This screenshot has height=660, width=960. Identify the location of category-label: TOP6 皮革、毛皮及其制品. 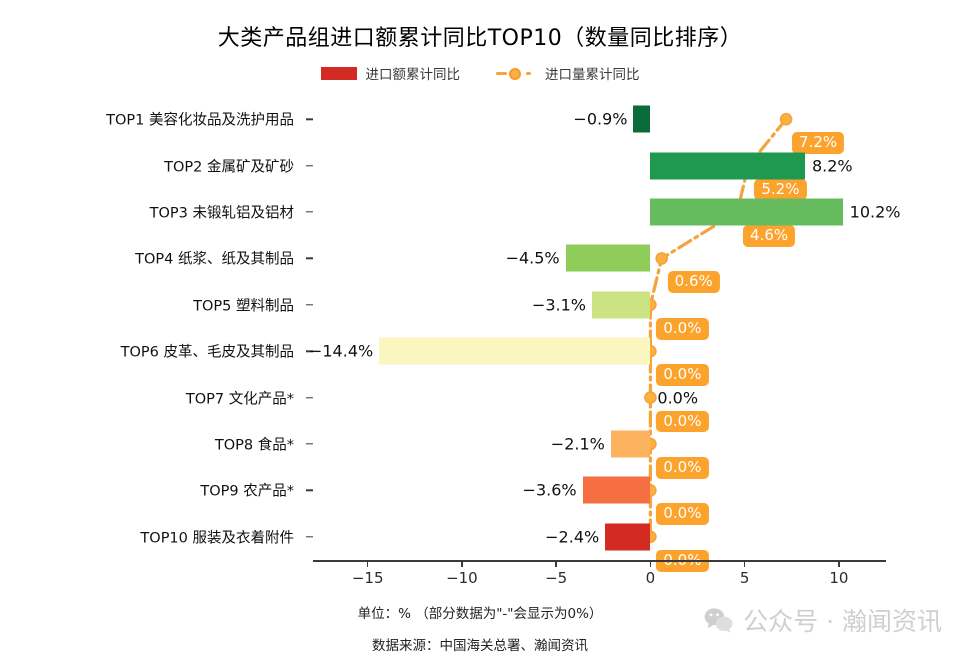
(207, 352).